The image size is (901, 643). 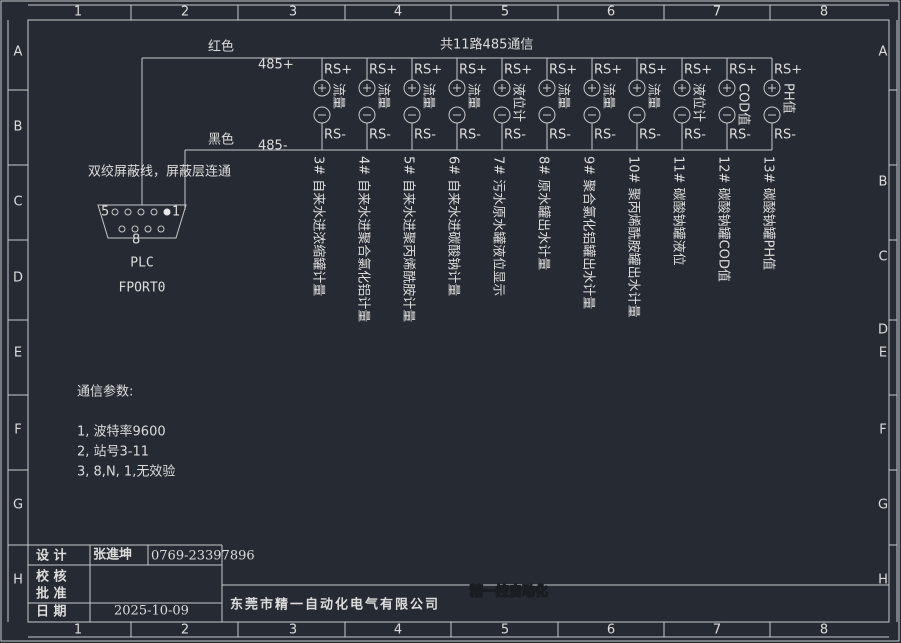 I want to click on device-tag: PH值, so click(x=789, y=98).